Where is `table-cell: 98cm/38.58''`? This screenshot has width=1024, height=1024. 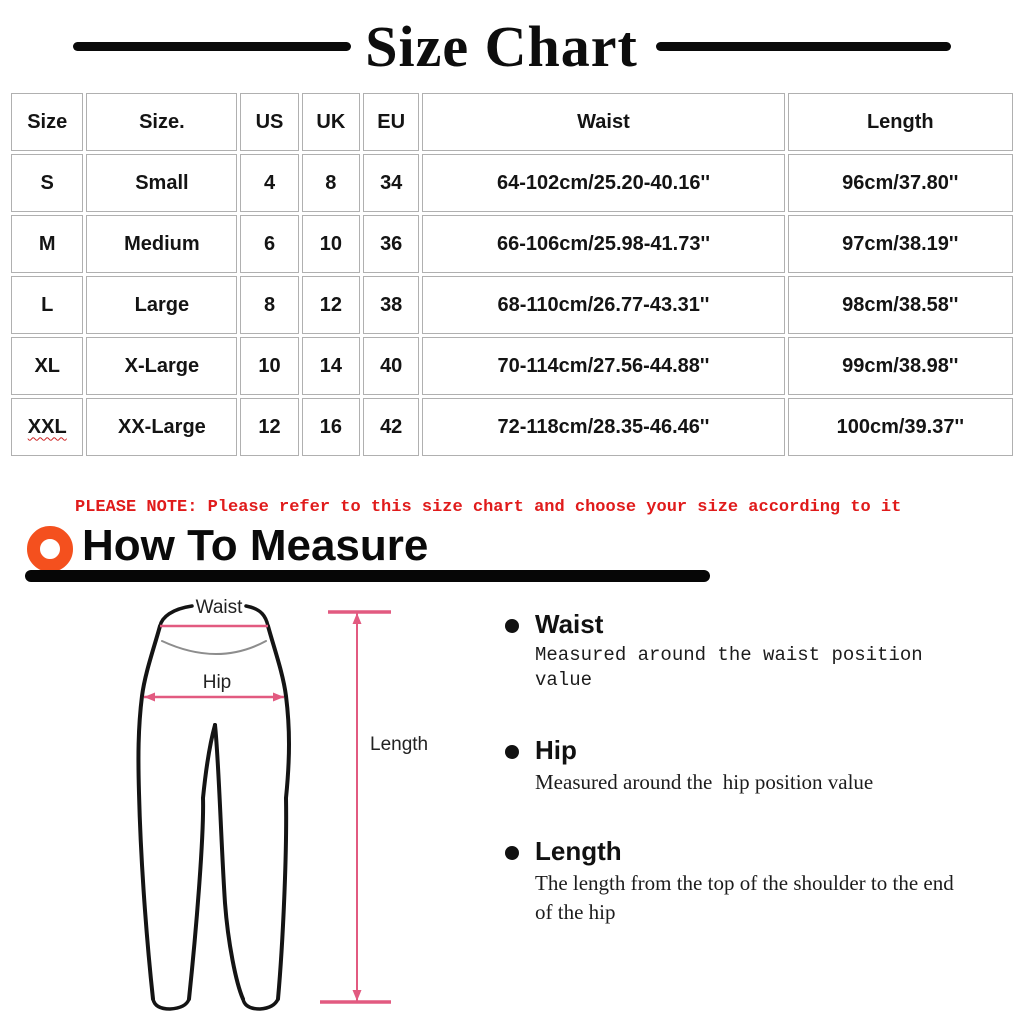
table-cell: 98cm/38.58'' is located at coordinates (900, 305).